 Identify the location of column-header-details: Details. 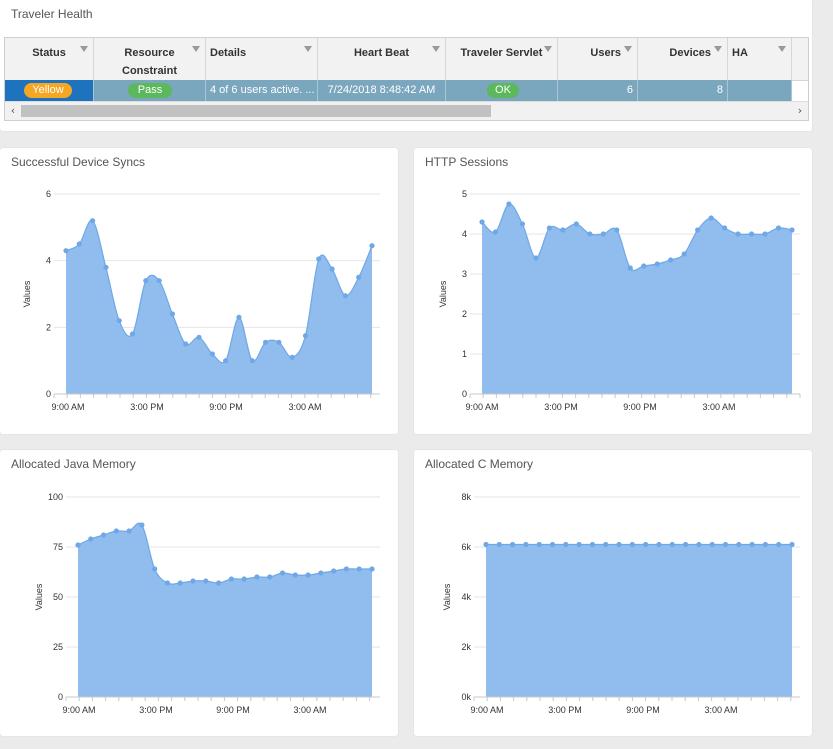
(262, 59).